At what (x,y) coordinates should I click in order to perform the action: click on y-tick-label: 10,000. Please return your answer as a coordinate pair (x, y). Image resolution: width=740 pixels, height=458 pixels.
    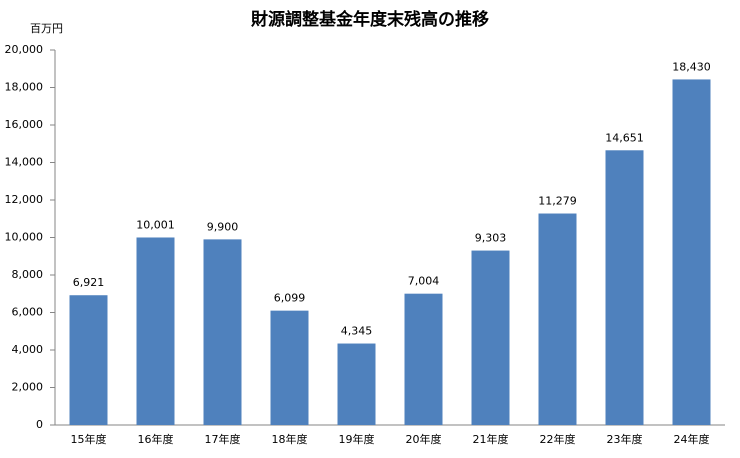
    Looking at the image, I should click on (24, 237).